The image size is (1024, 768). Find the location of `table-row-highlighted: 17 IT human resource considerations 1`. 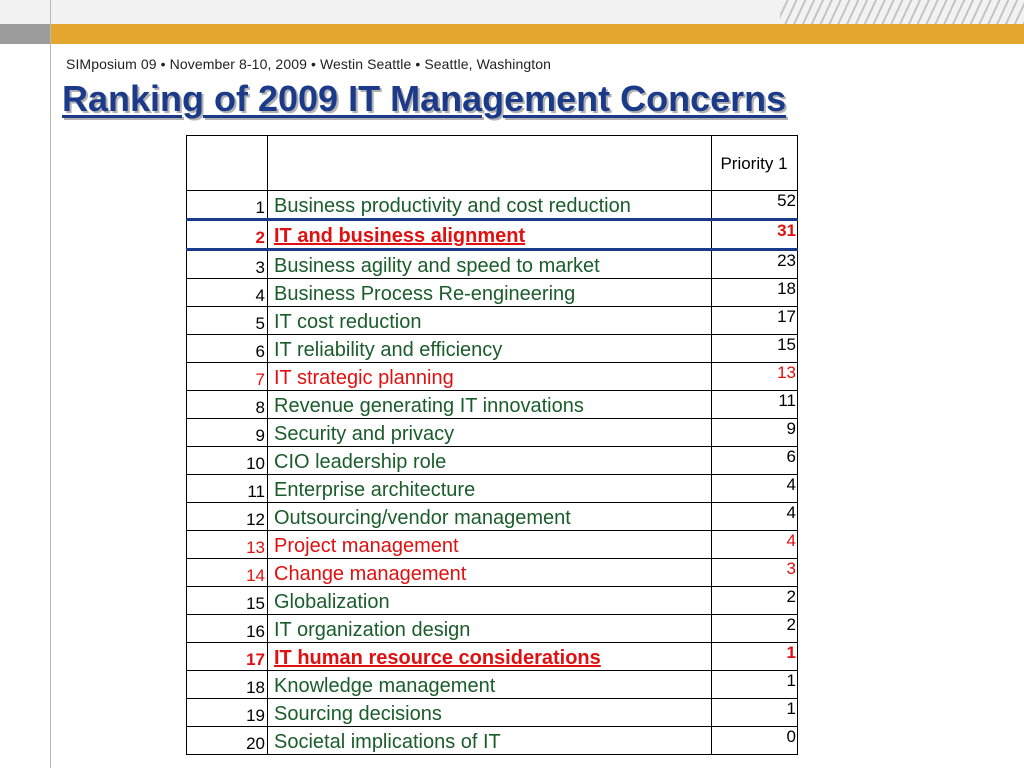

table-row-highlighted: 17 IT human resource considerations 1 is located at coordinates (492, 656).